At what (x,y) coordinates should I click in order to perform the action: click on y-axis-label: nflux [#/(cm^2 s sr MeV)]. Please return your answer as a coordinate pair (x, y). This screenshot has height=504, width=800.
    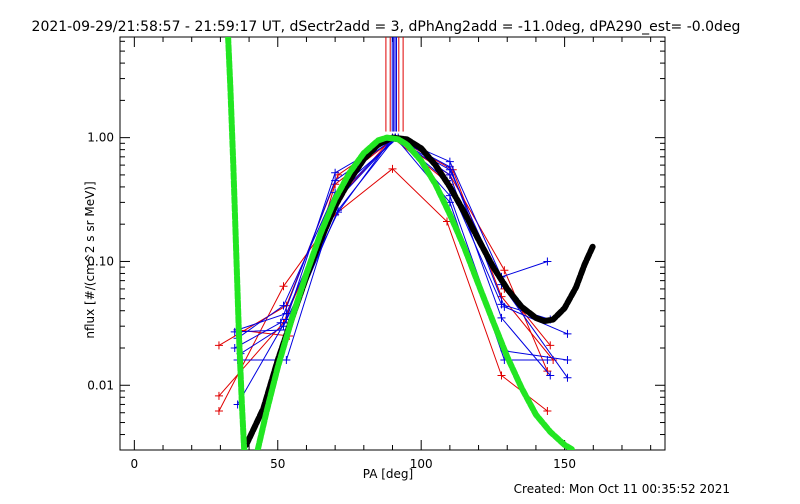
    Looking at the image, I should click on (90, 259).